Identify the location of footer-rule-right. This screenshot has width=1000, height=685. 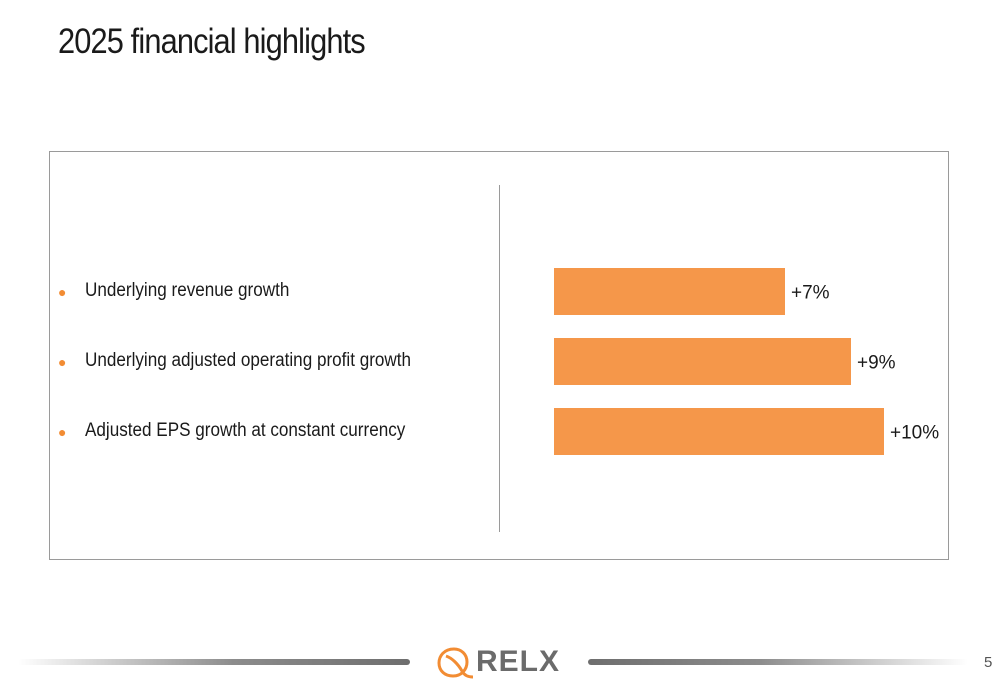
(778, 662).